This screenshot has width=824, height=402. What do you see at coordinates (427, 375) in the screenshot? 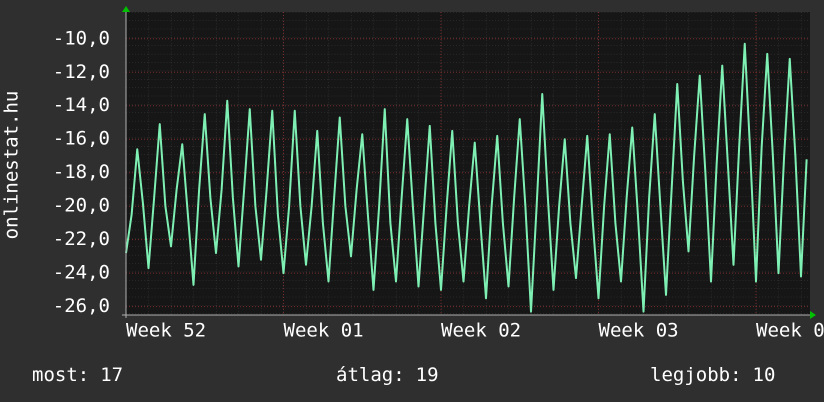
I see `stat-value: 19` at bounding box center [427, 375].